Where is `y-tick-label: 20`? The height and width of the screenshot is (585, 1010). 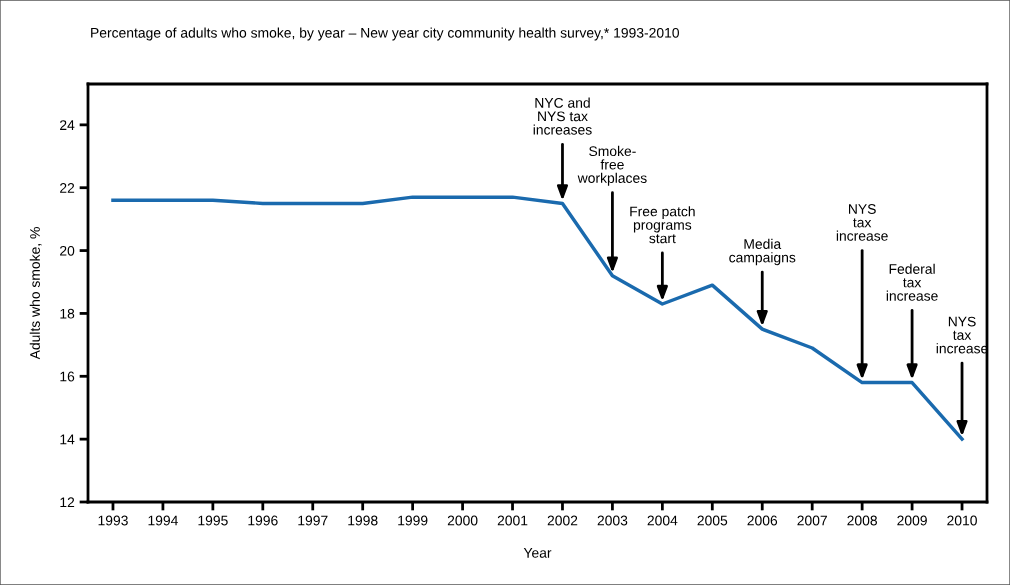
y-tick-label: 20 is located at coordinates (67, 250).